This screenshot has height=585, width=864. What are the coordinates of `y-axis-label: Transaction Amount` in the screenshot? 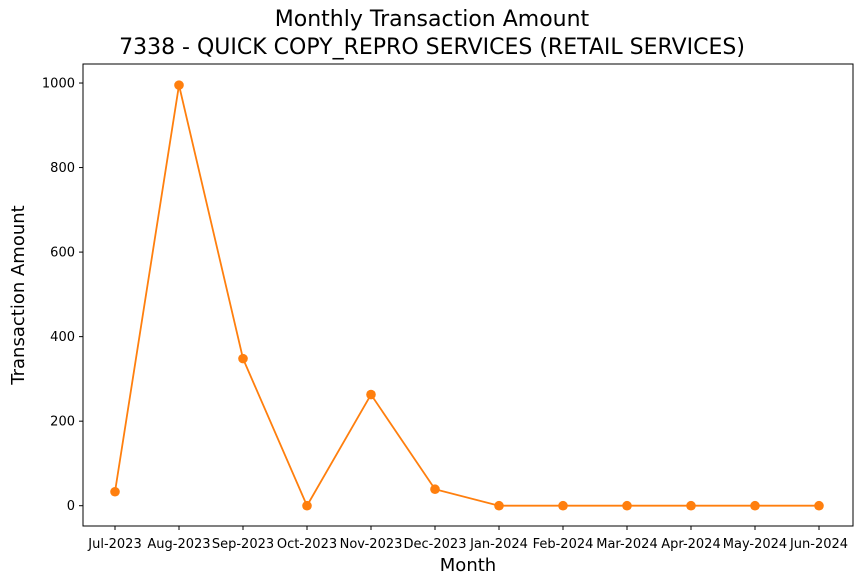 It's located at (18, 295).